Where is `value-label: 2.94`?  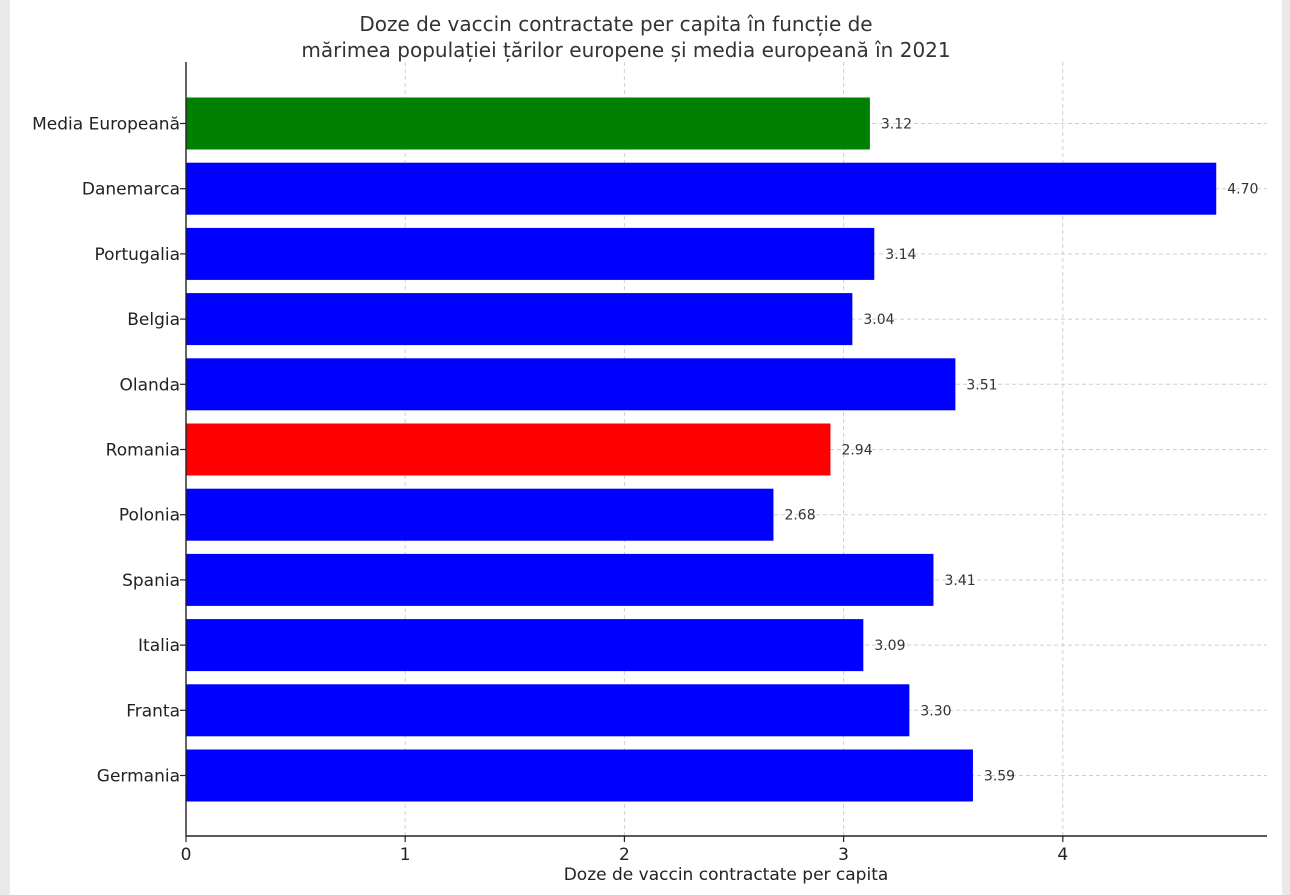
value-label: 2.94 is located at coordinates (856, 451).